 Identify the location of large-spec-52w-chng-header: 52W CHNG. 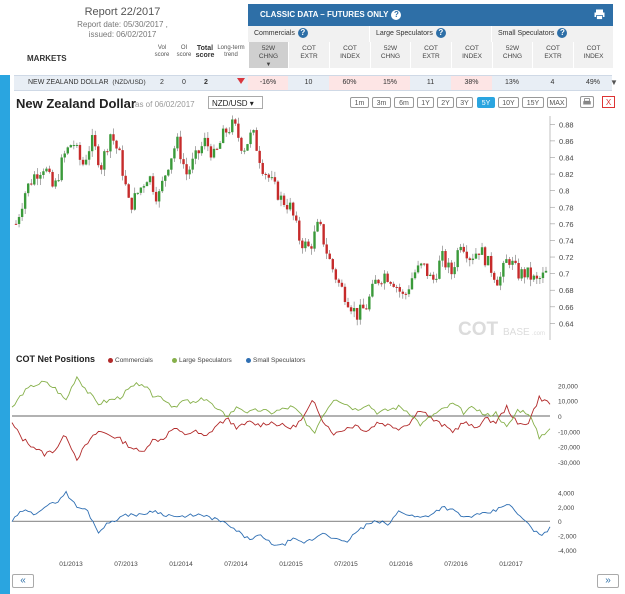
(390, 55).